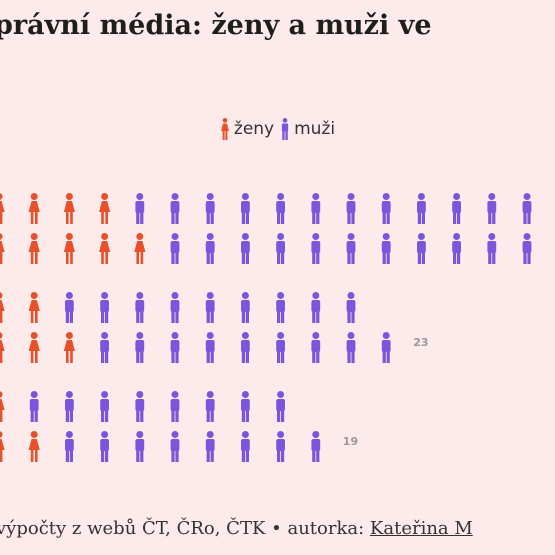 The height and width of the screenshot is (555, 555). Describe the element at coordinates (420, 342) in the screenshot. I see `row-total-label: 23` at that location.